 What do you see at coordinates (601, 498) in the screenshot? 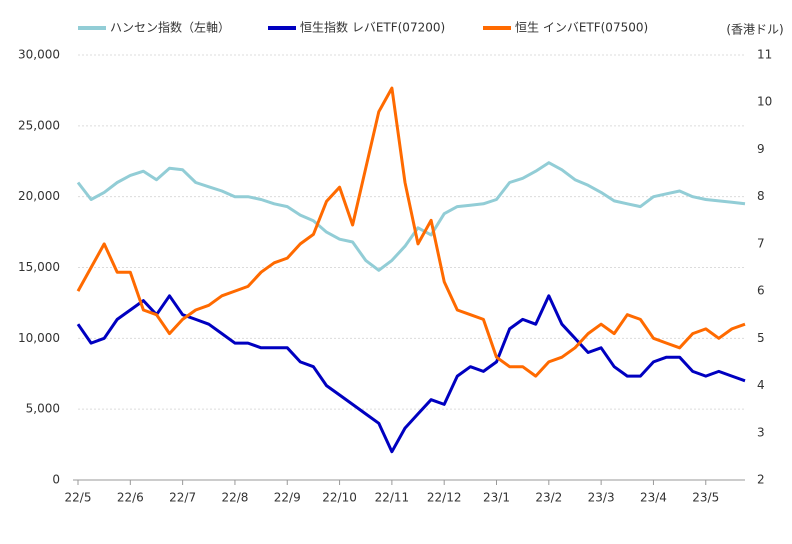
I see `x-tick-label: 23/3` at bounding box center [601, 498].